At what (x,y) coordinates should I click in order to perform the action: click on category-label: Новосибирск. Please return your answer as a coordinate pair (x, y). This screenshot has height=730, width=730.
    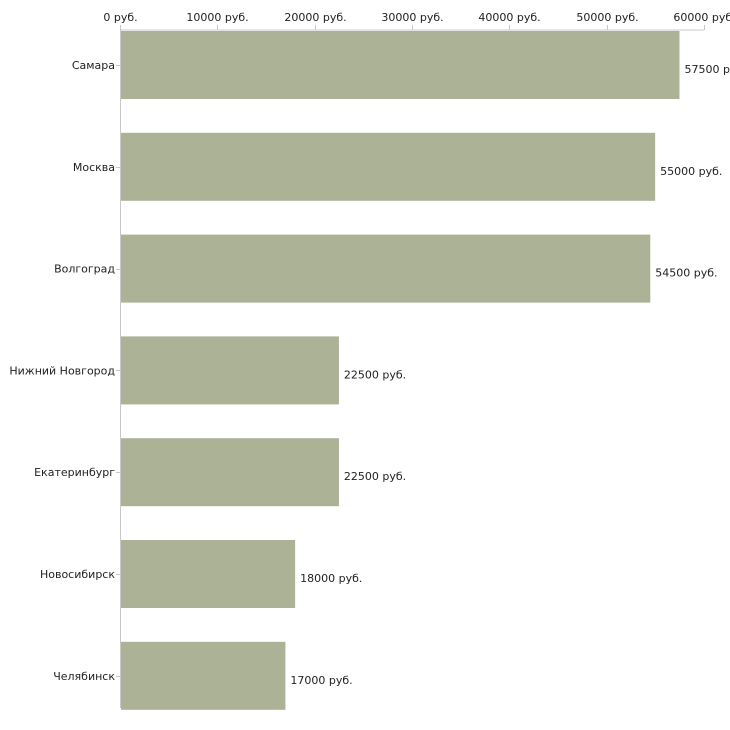
    Looking at the image, I should click on (77, 574).